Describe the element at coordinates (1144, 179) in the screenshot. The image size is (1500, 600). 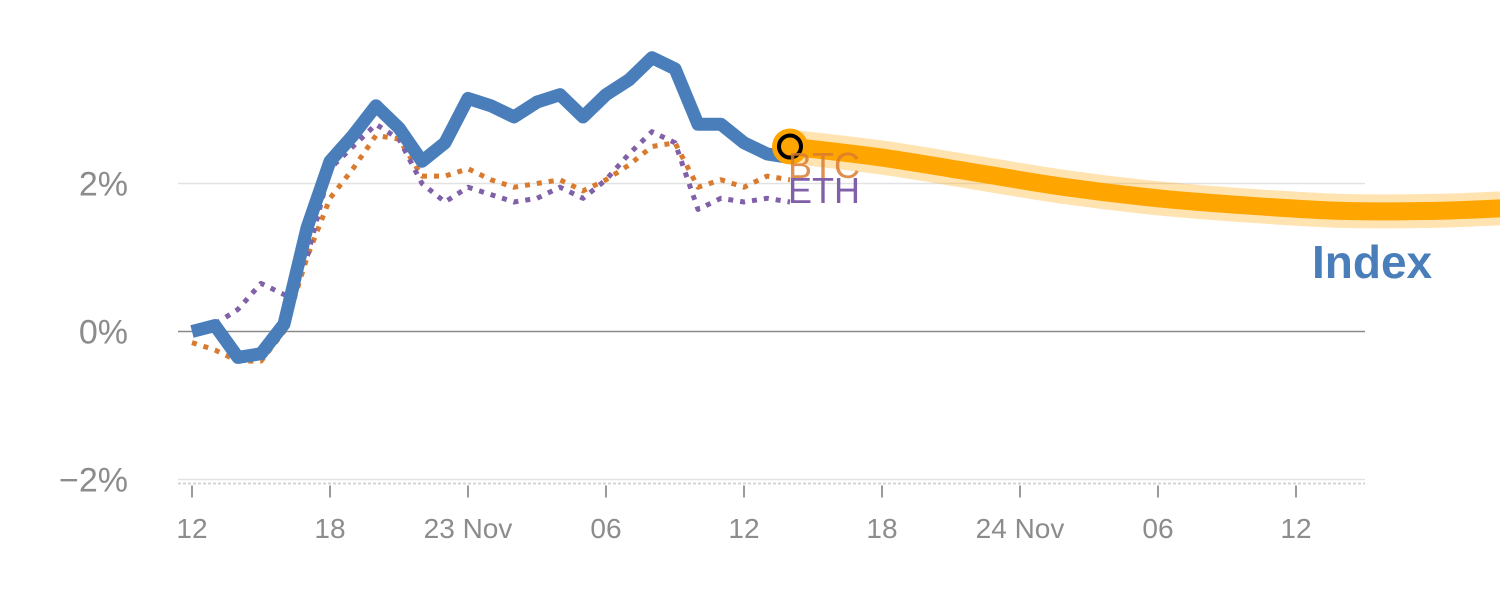
I see `index-forecast-series-line` at that location.